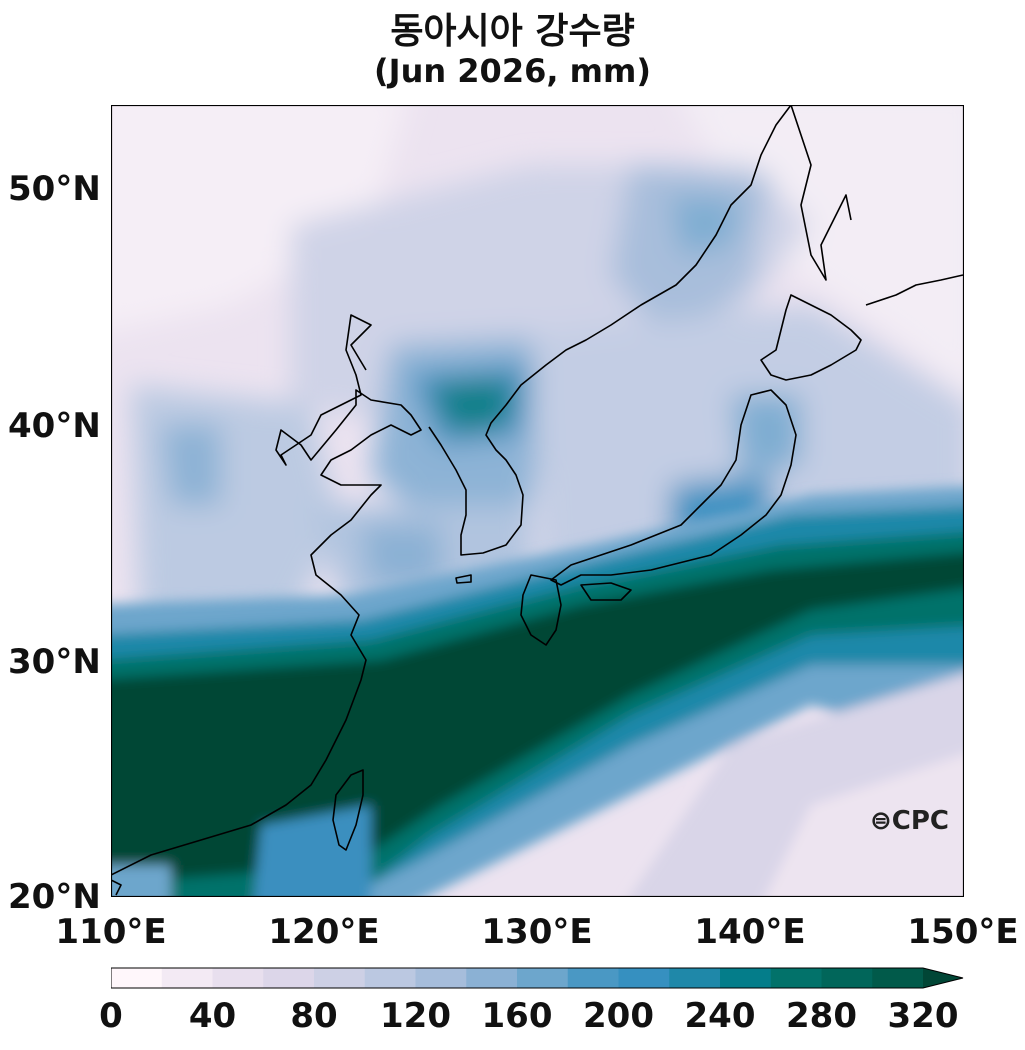 This screenshot has height=1050, width=1025. I want to click on colorbar-tick-label: 320, so click(923, 1016).